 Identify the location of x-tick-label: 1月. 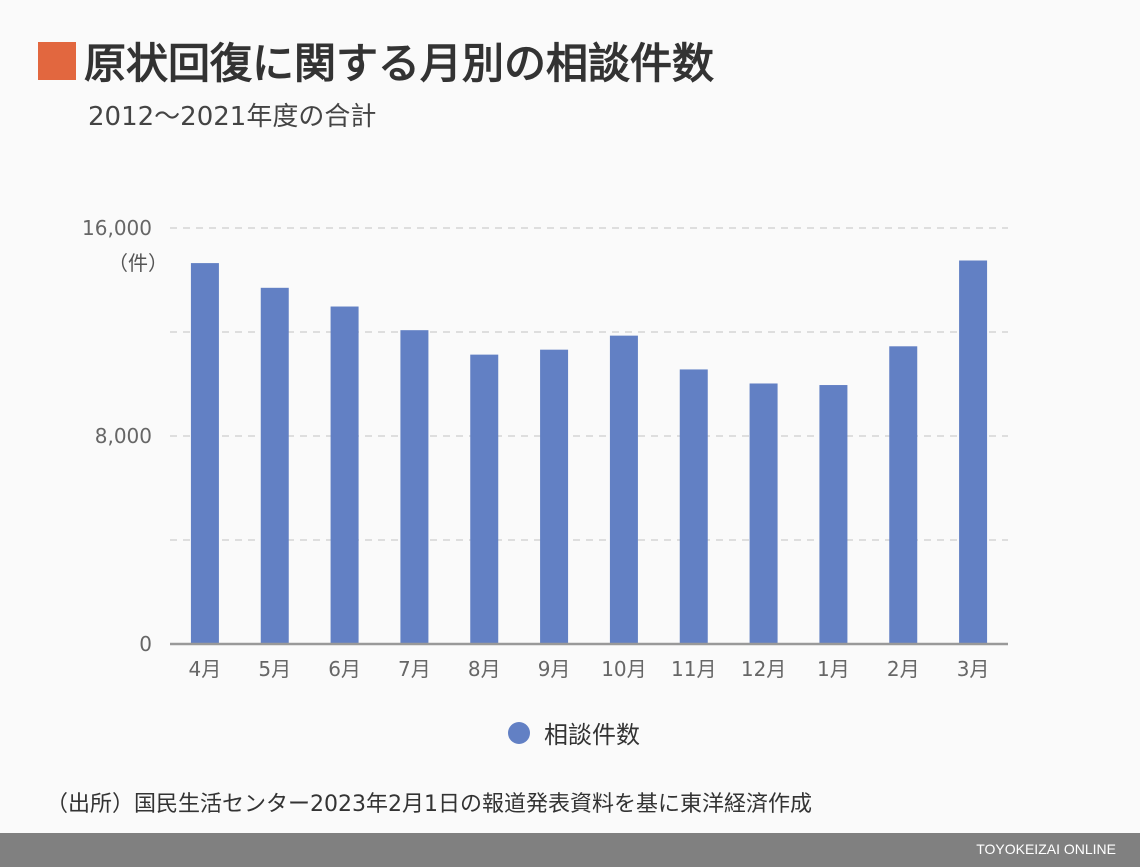
(833, 669).